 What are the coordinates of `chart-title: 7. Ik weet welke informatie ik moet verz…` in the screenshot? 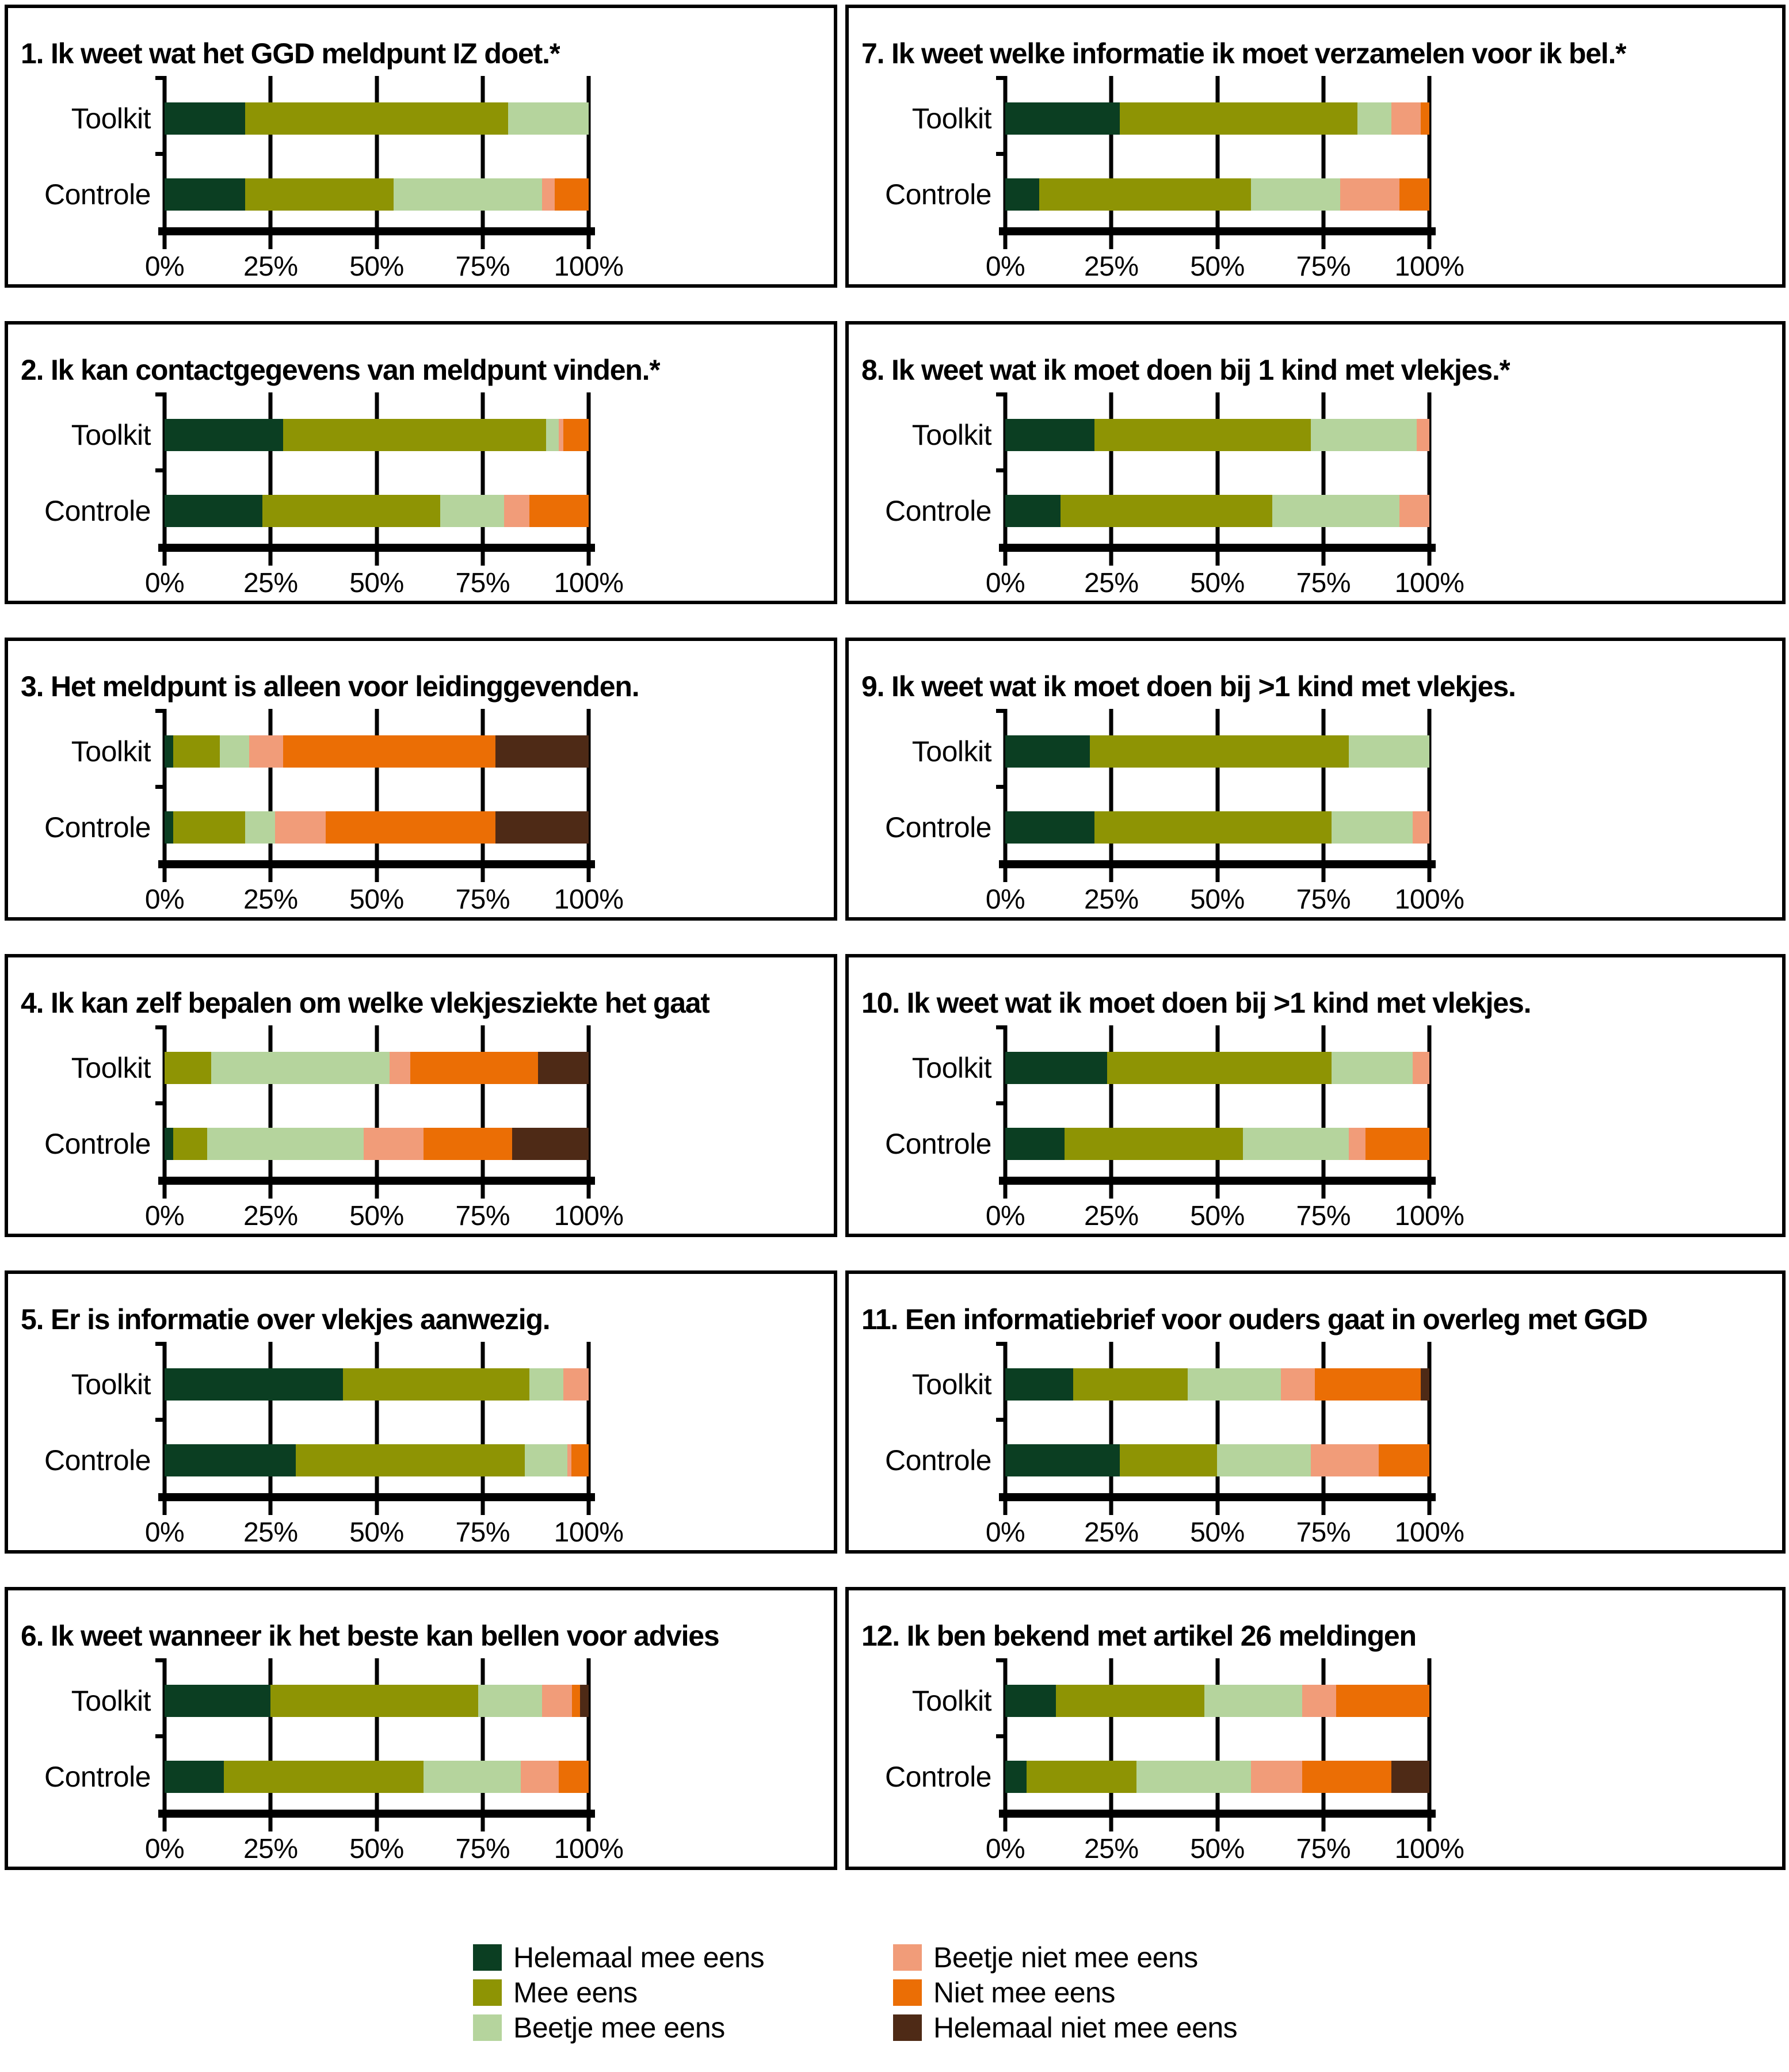 It's located at (1244, 53).